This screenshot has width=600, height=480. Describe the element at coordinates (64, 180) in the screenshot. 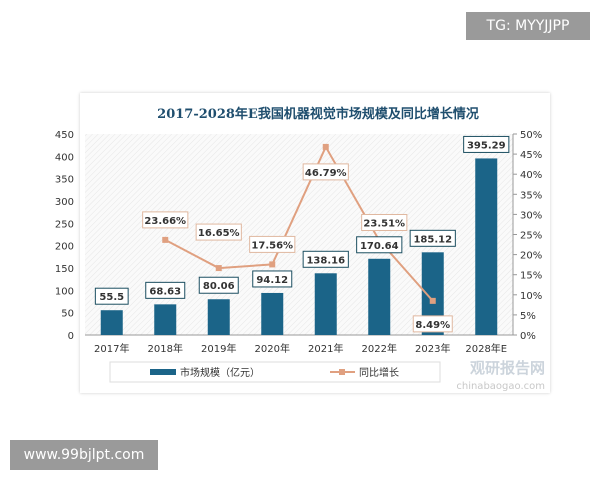

I see `left-tick-label: 350` at that location.